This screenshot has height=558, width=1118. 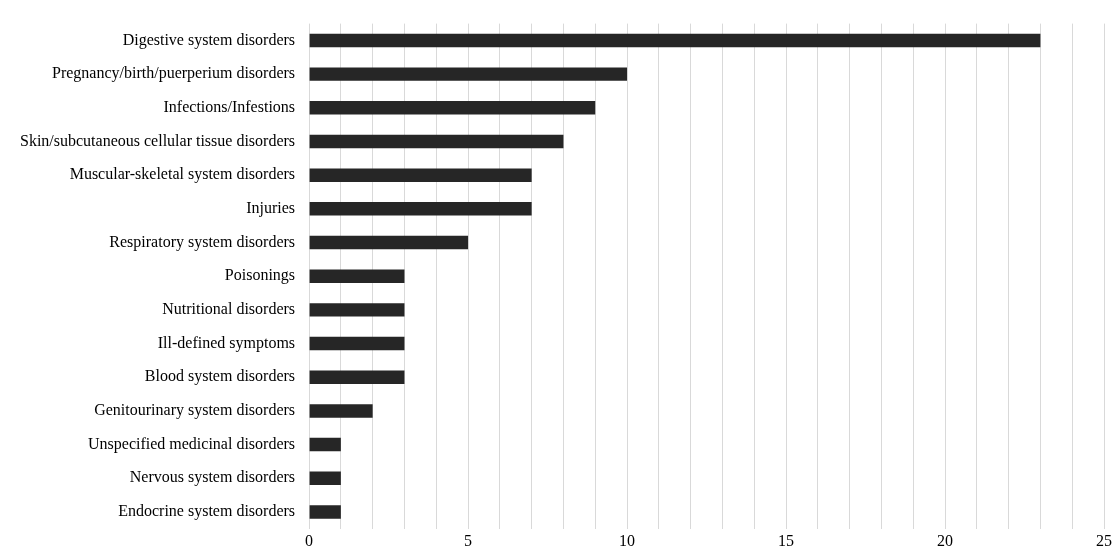 I want to click on y-tick-label: Unspecified medicinal disorders, so click(x=192, y=443).